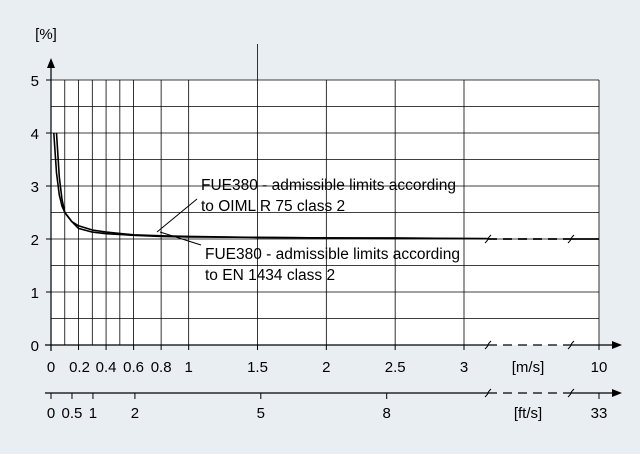 This screenshot has width=640, height=459. Describe the element at coordinates (161, 367) in the screenshot. I see `x-tick-label: 0.8` at that location.